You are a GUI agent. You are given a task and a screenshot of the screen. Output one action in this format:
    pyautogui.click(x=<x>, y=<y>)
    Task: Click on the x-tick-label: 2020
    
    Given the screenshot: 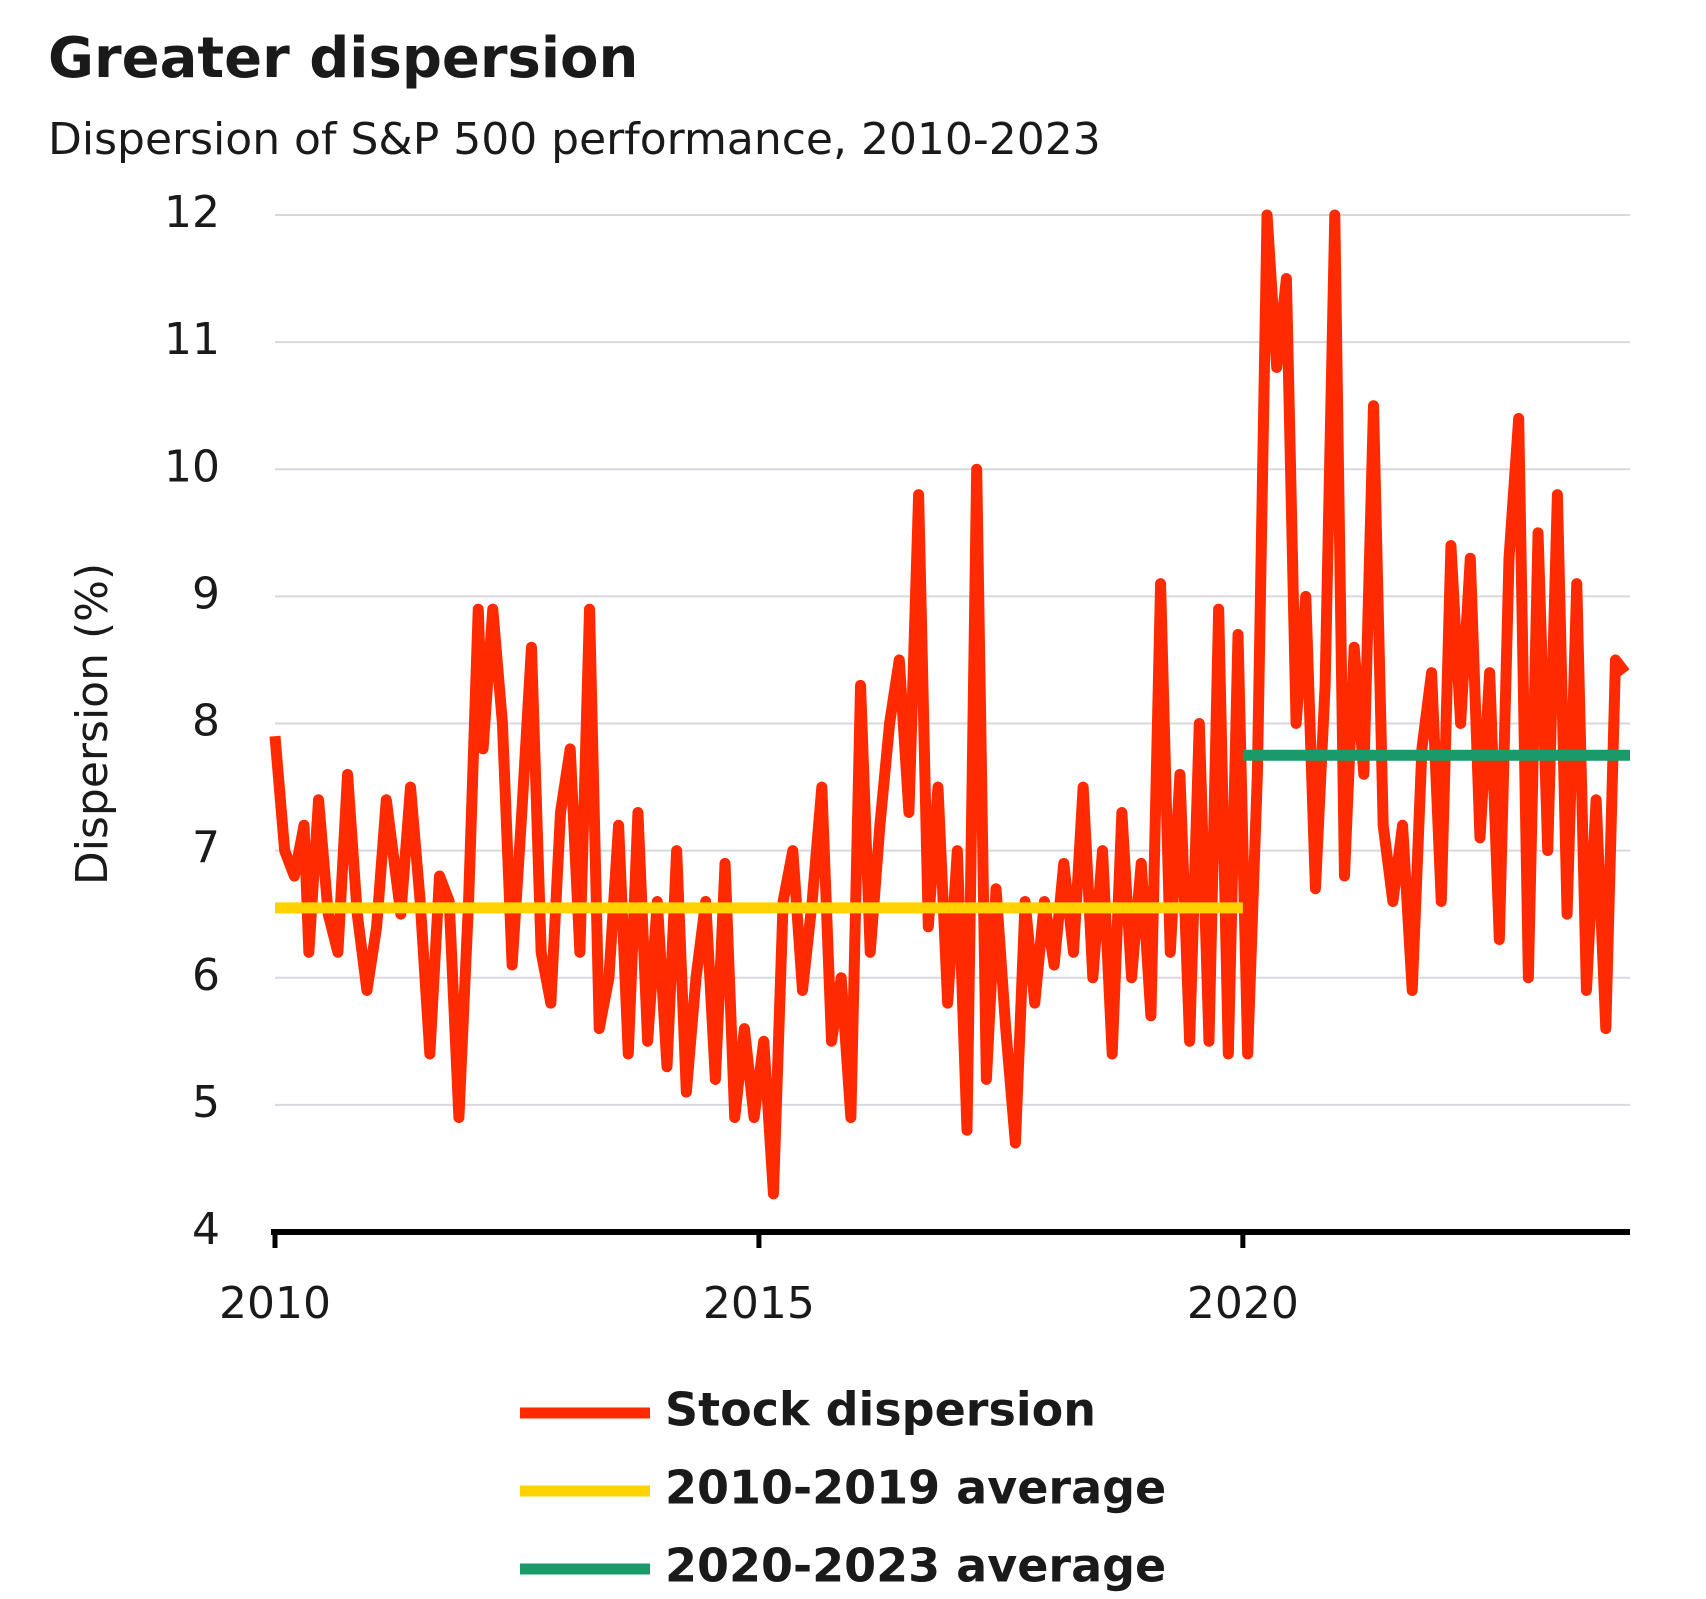 What is the action you would take?
    pyautogui.click(x=1243, y=1303)
    